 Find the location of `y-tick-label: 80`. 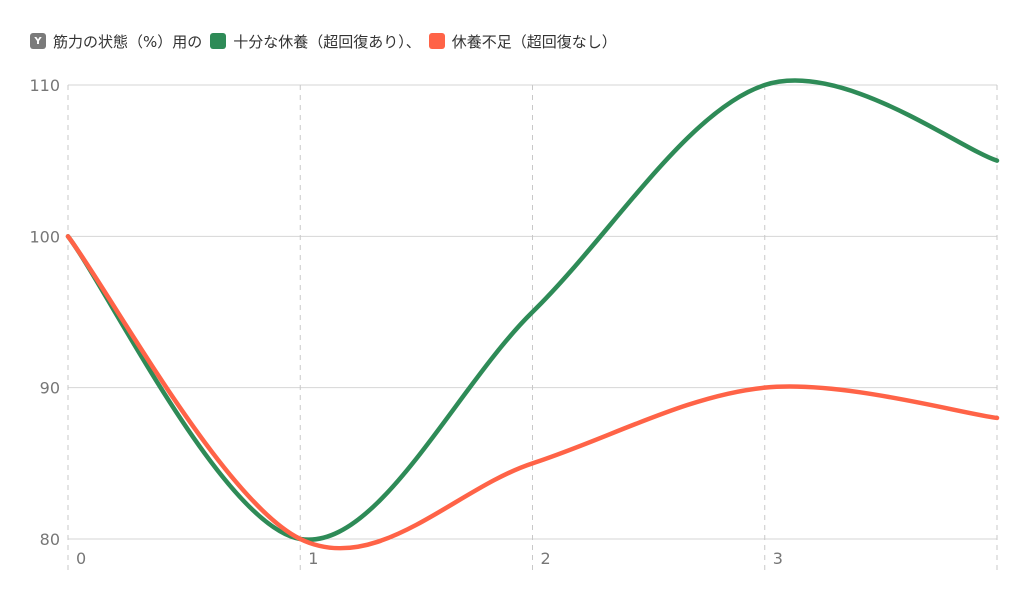

y-tick-label: 80 is located at coordinates (50, 539).